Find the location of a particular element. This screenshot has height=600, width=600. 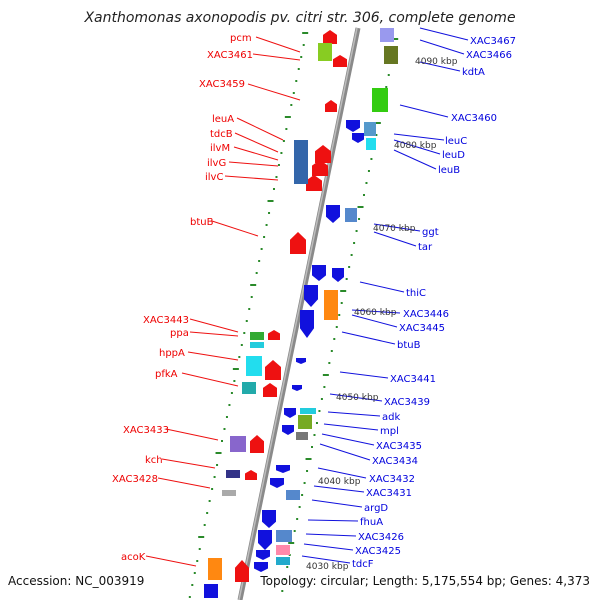

gene-label: tdcB is located at coordinates (221, 134).